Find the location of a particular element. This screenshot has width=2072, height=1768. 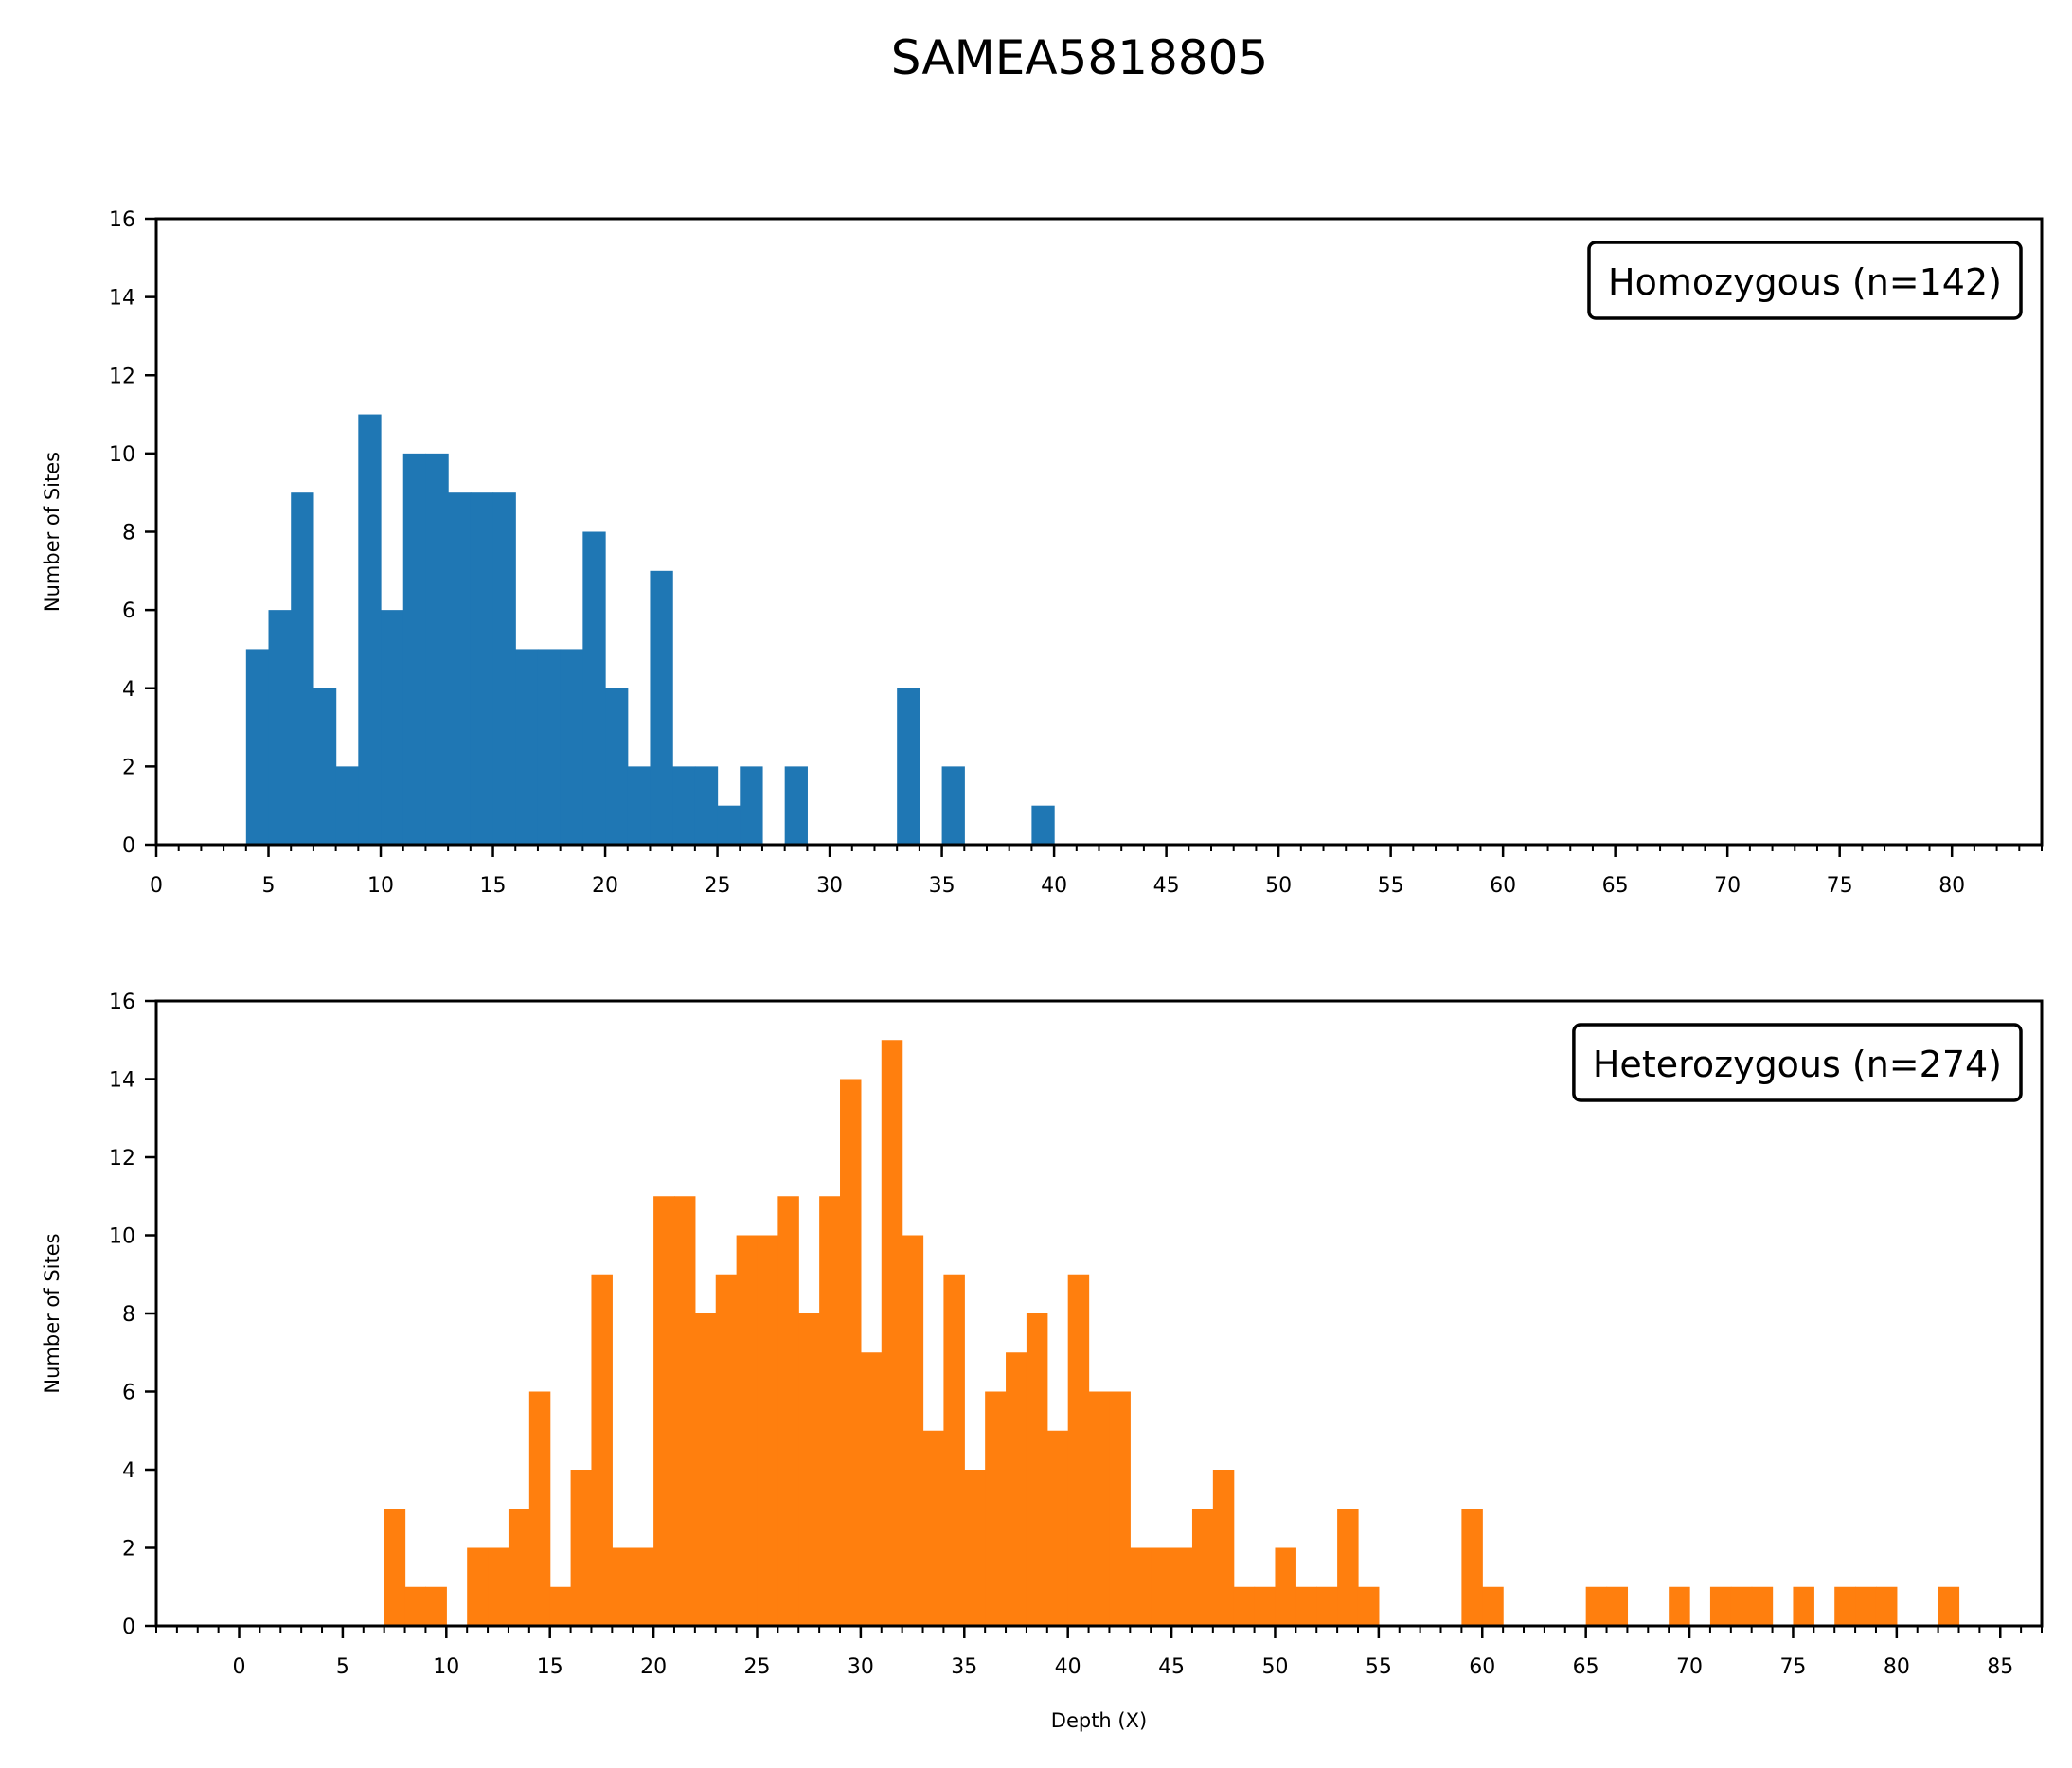

x-tick-label: 15 is located at coordinates (493, 886).